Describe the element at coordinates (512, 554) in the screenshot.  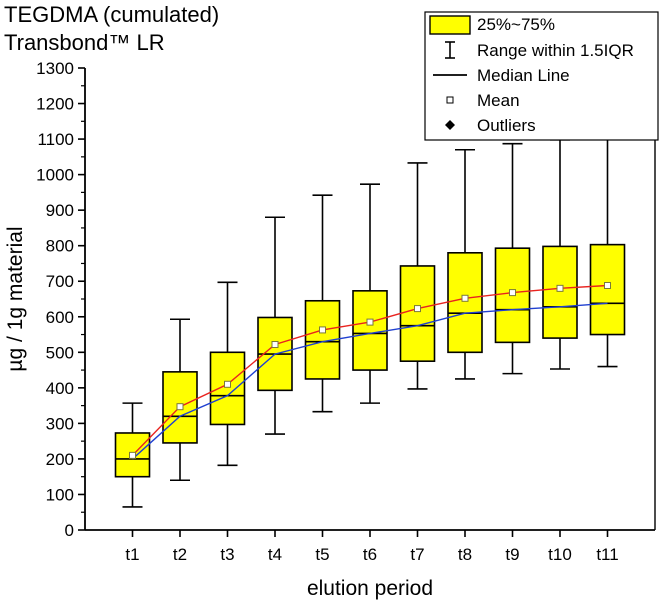
I see `x-tick-label-t9: t9` at that location.